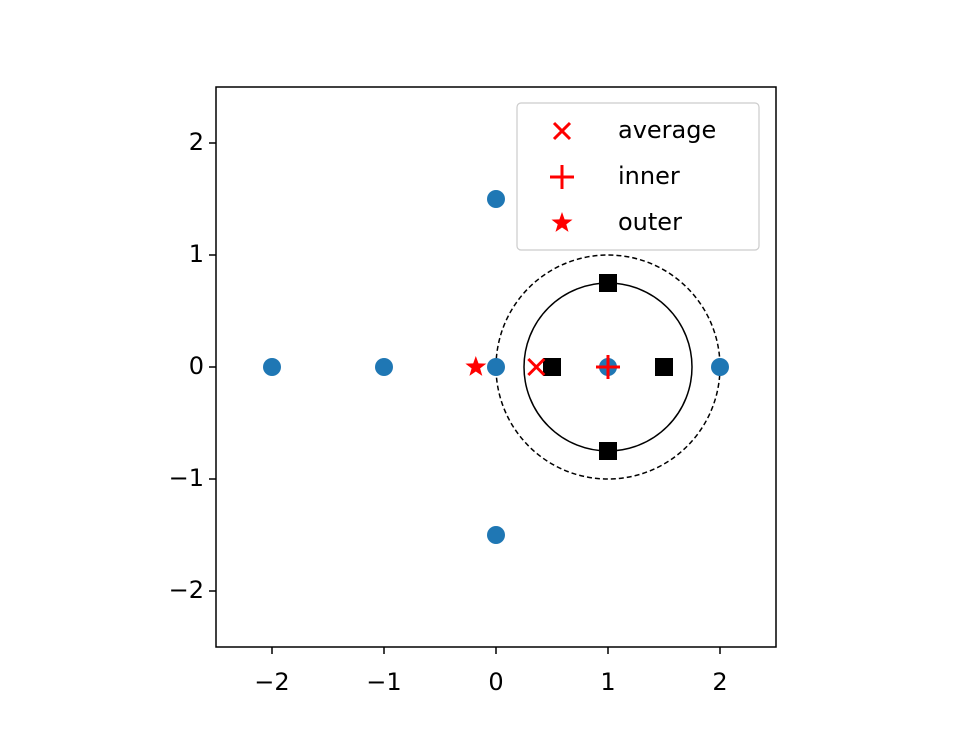 The image size is (969, 731). I want to click on y-tick-label: 1, so click(196, 254).